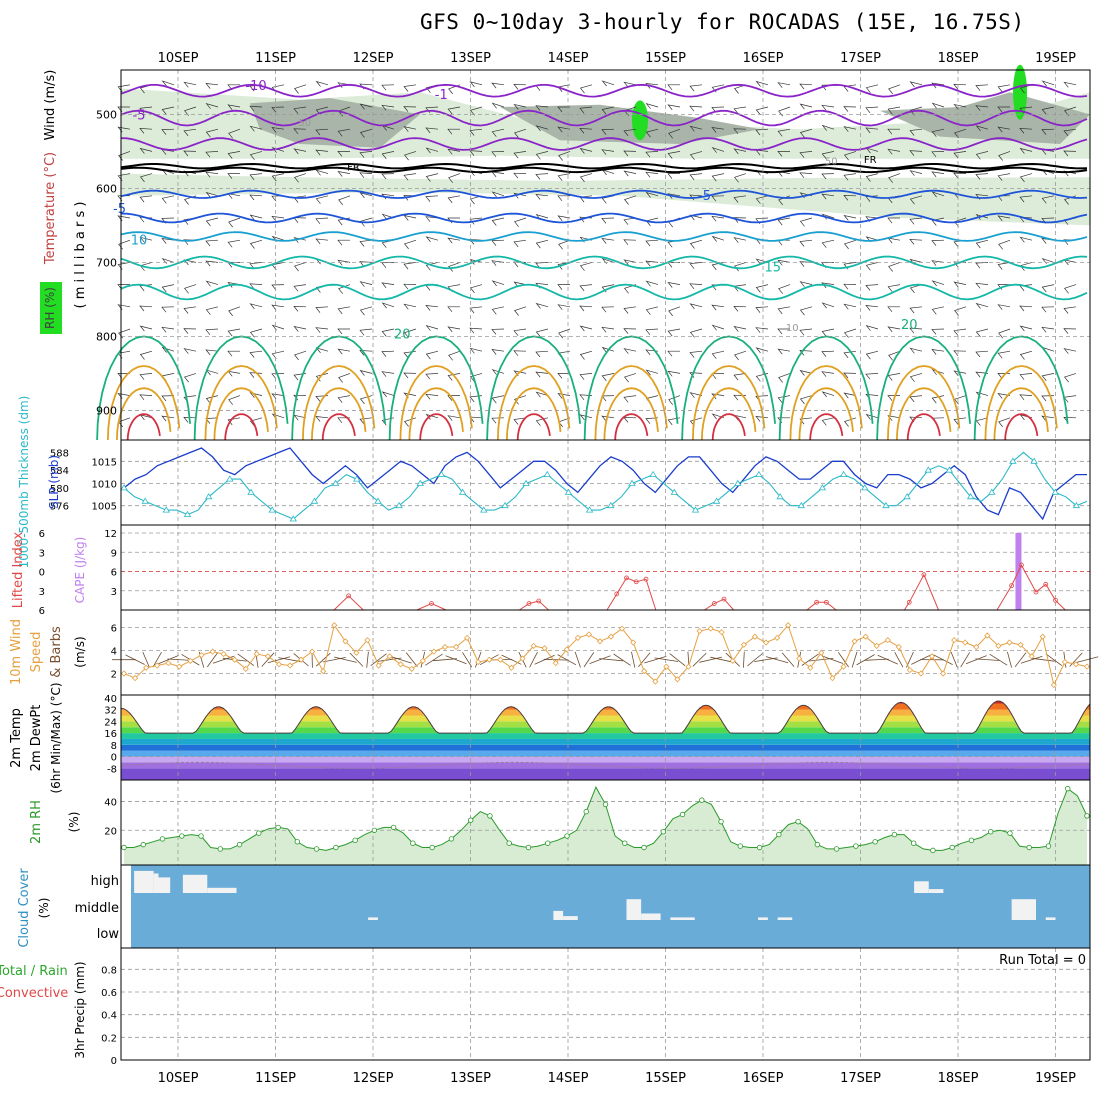  I want to click on date-tick-bottom: 17SEP, so click(860, 1078).